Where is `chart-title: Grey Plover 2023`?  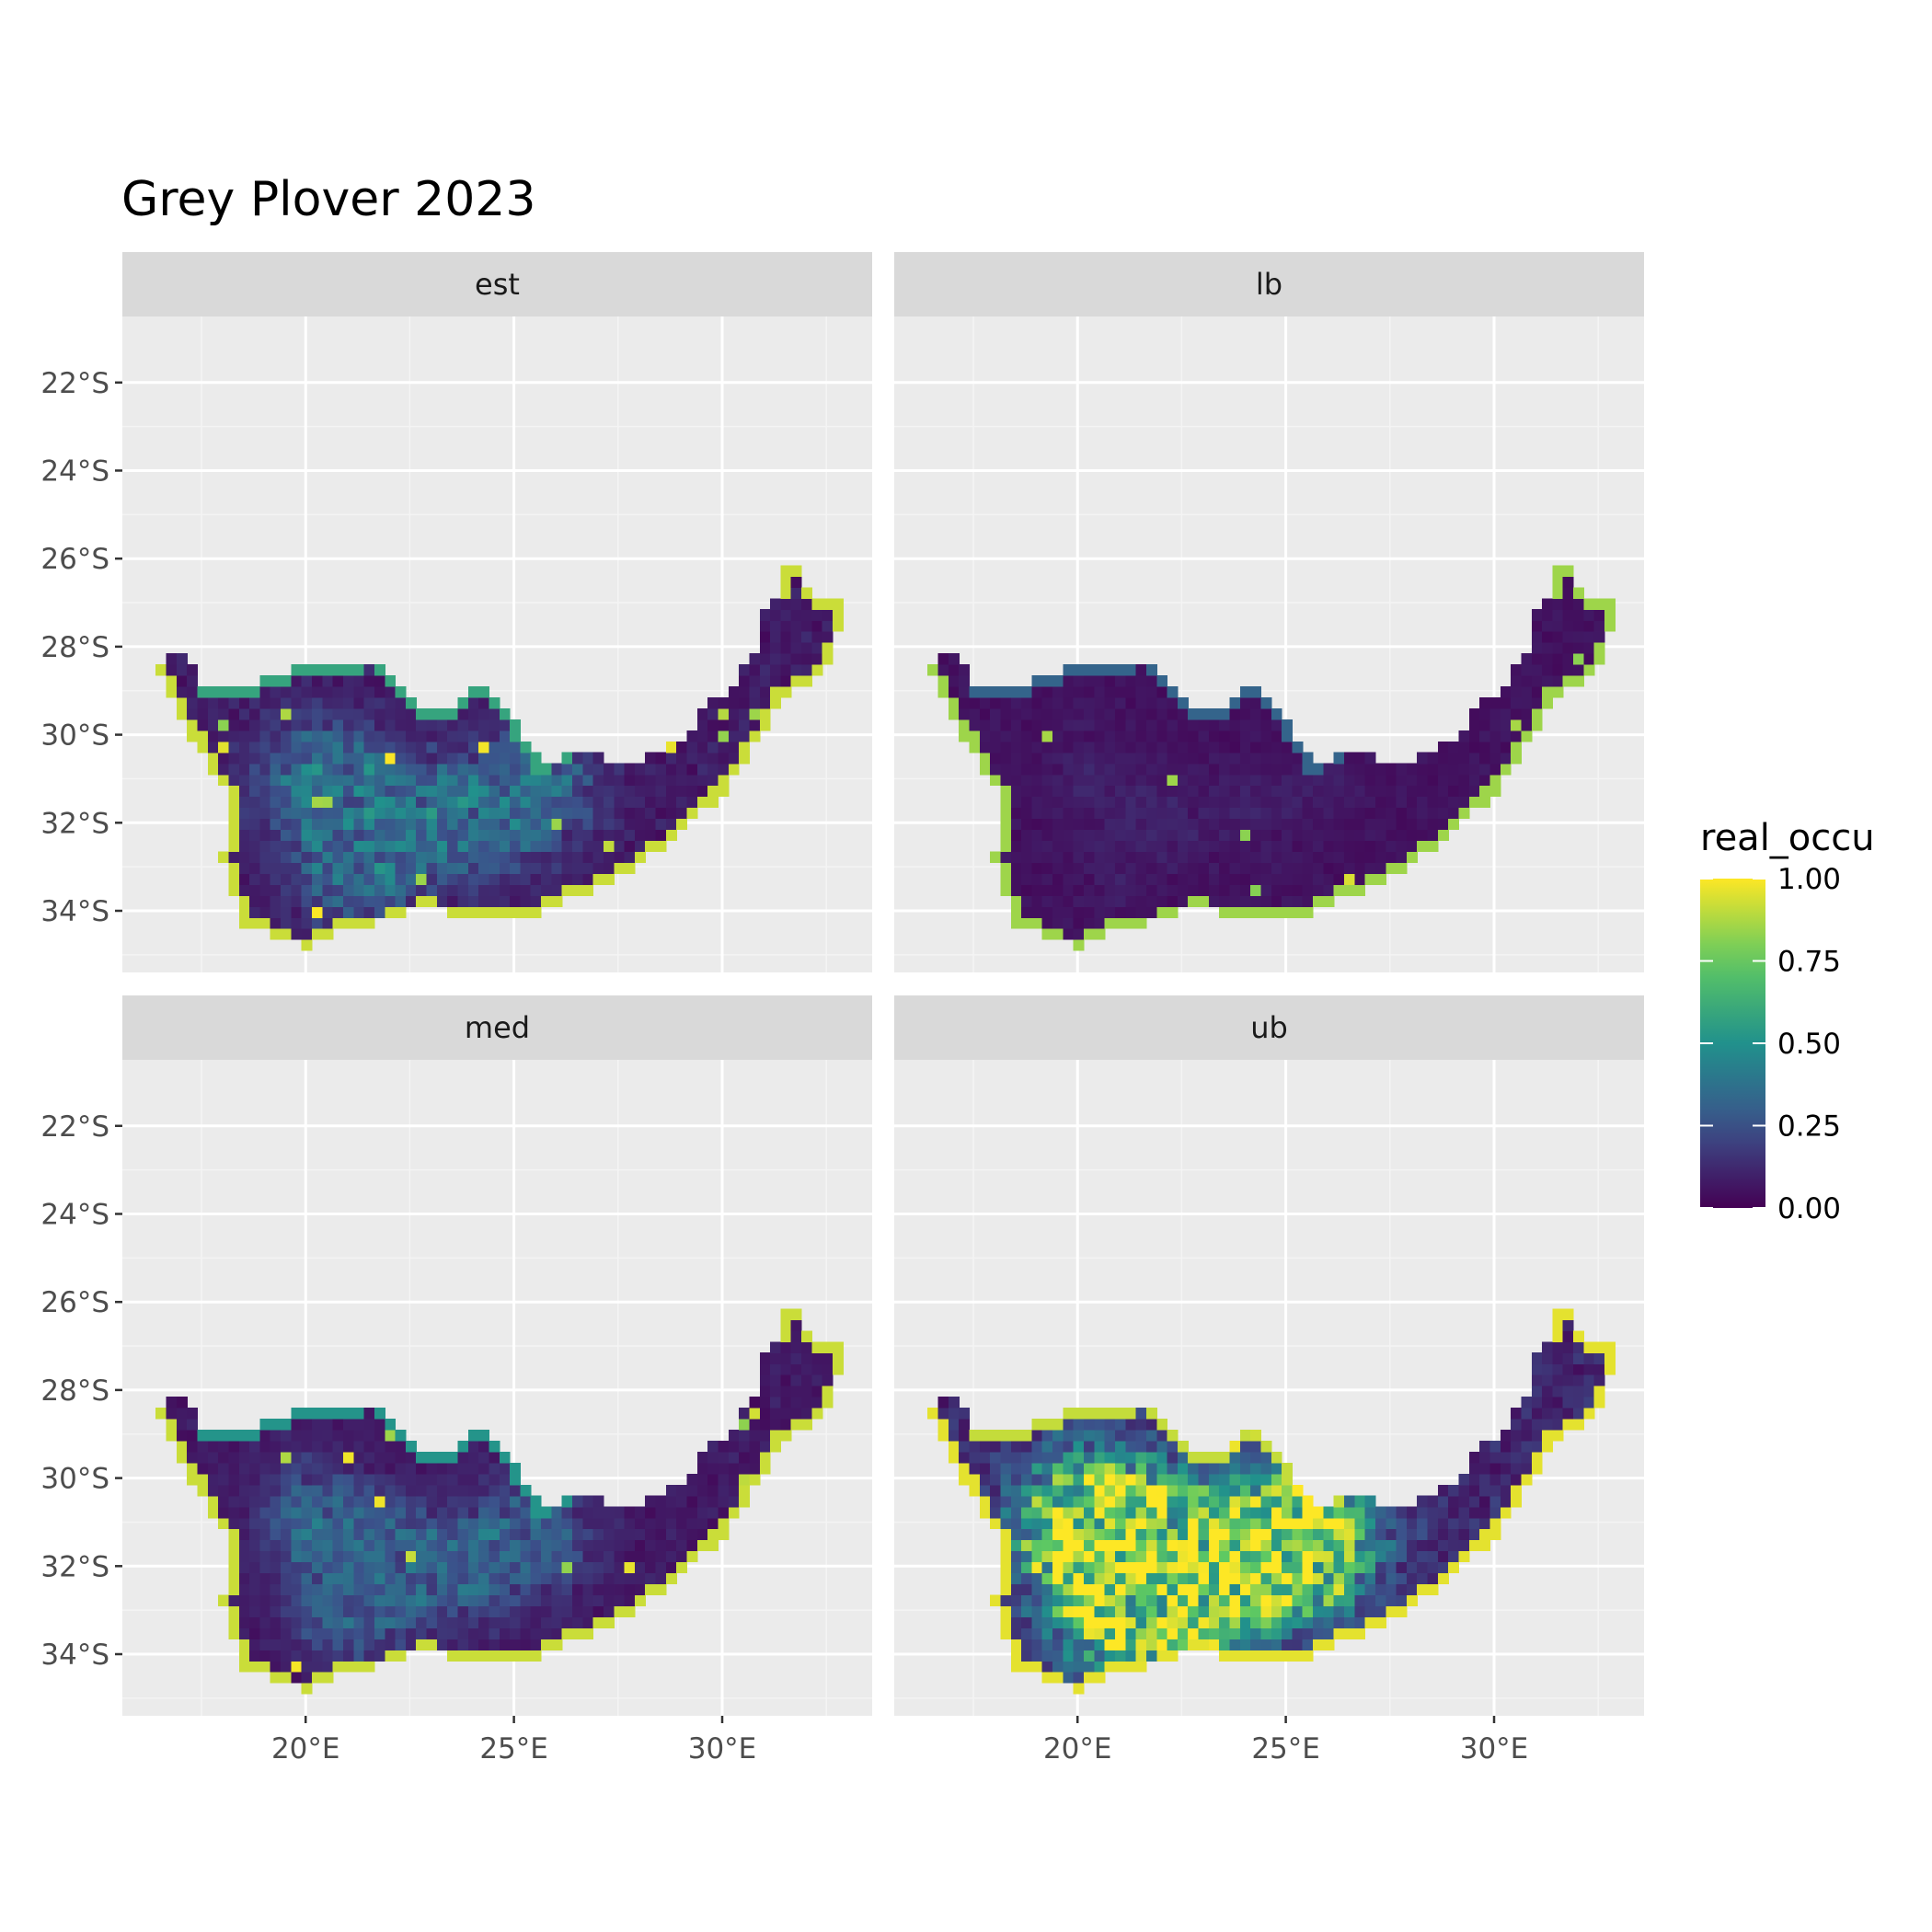 chart-title: Grey Plover 2023 is located at coordinates (328, 199).